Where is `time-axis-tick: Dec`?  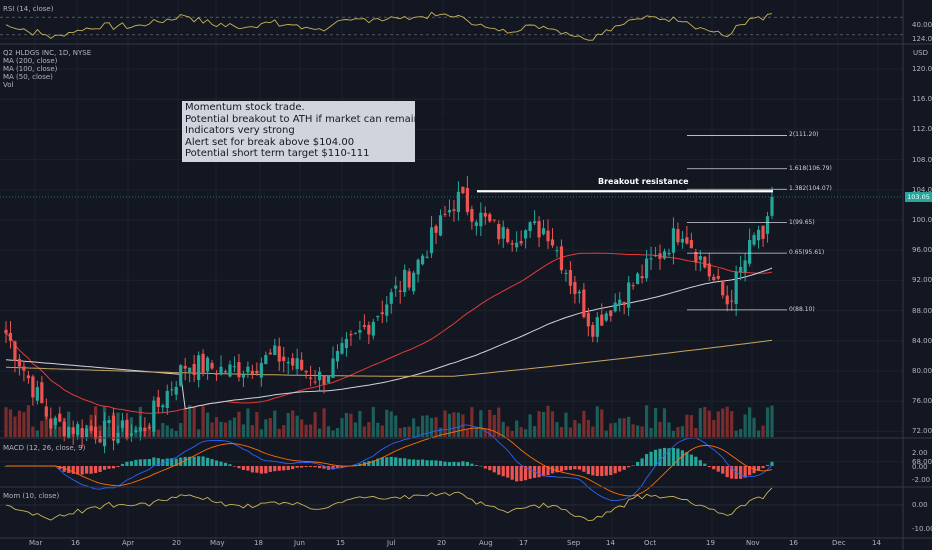
time-axis-tick: Dec is located at coordinates (839, 543).